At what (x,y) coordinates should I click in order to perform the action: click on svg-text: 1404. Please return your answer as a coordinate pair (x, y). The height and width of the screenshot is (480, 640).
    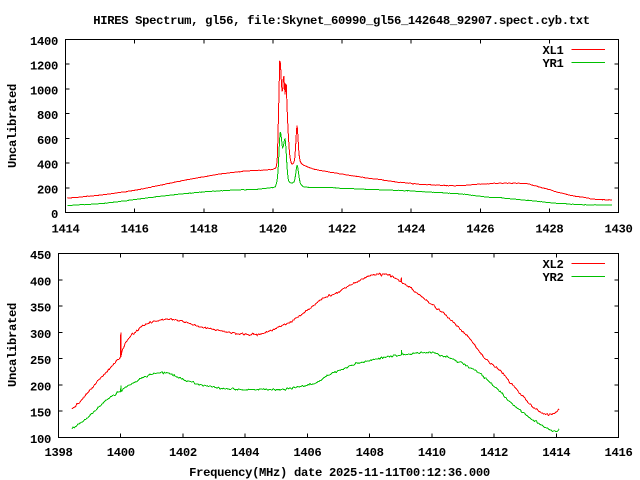
    Looking at the image, I should click on (245, 453).